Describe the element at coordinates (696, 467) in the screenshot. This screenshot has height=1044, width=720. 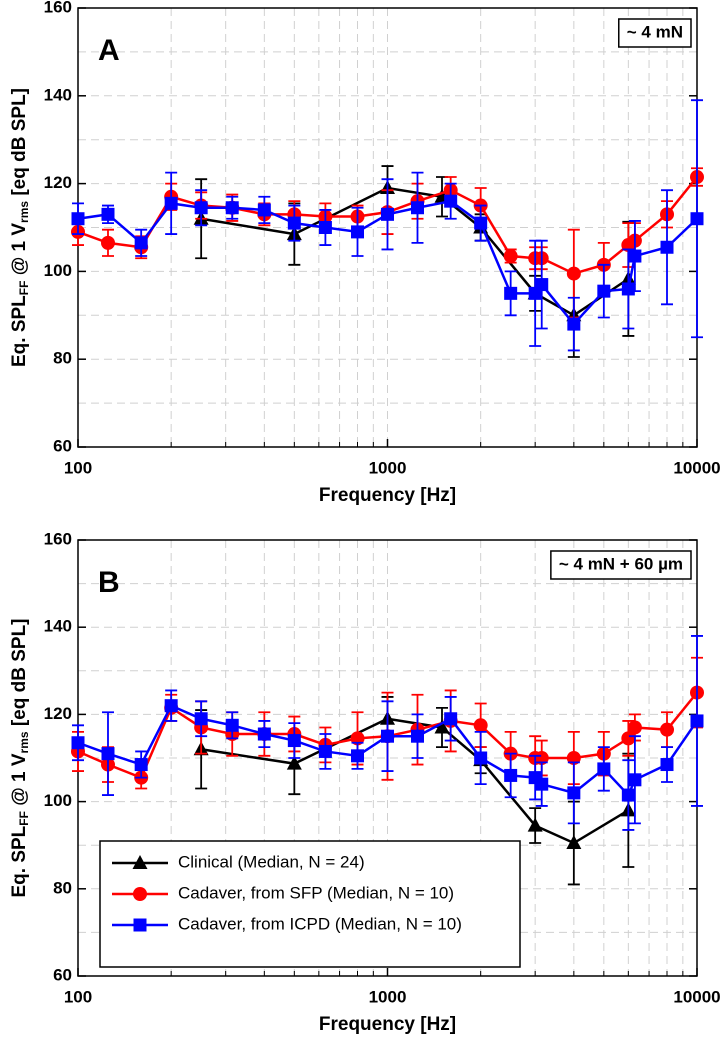
I see `x-tick-label: 10000` at that location.